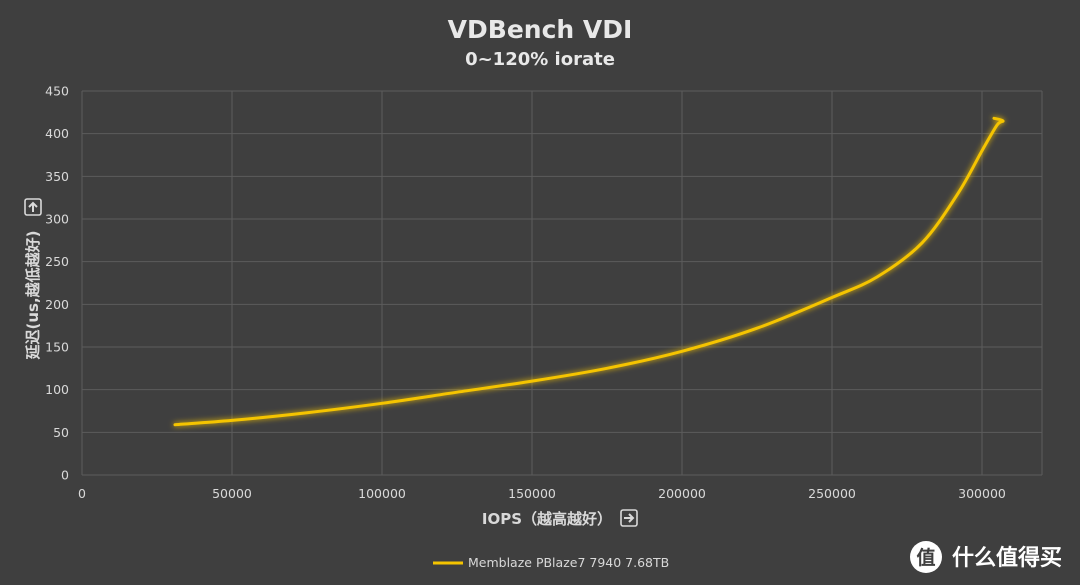  What do you see at coordinates (232, 493) in the screenshot?
I see `x-tick-label: 50000` at bounding box center [232, 493].